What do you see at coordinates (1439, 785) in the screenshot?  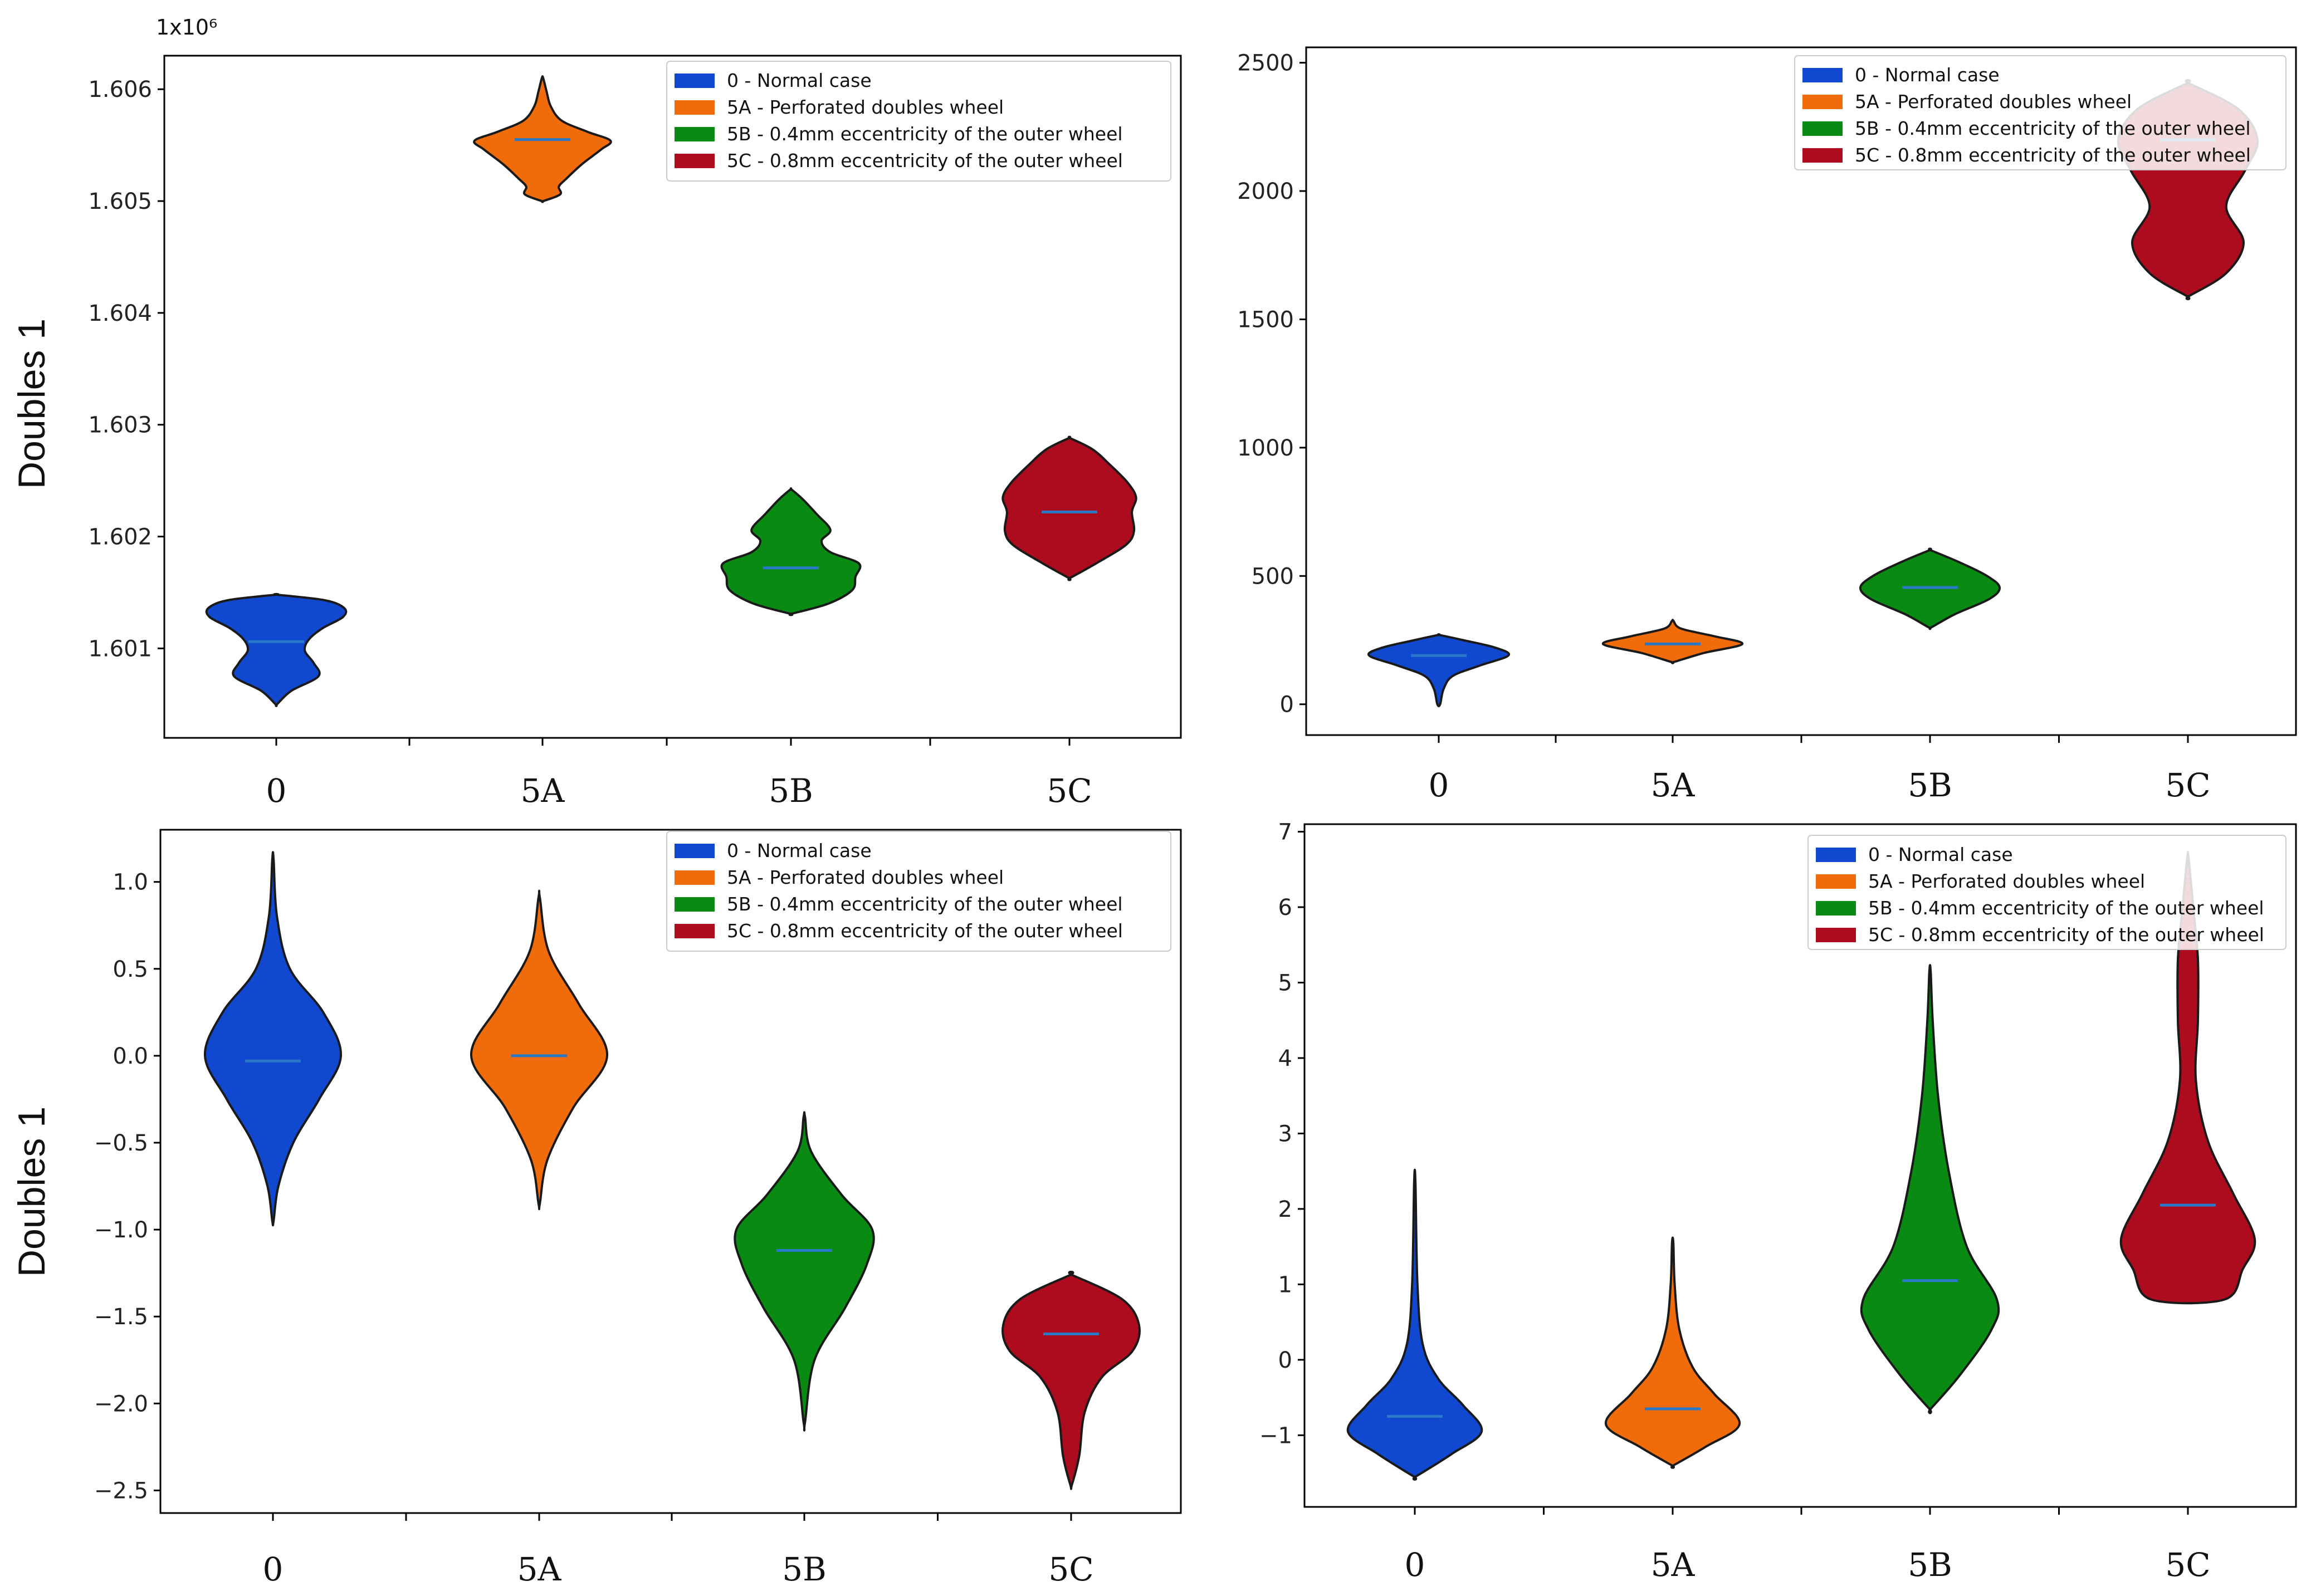 I see `top-right-category-label: 0` at bounding box center [1439, 785].